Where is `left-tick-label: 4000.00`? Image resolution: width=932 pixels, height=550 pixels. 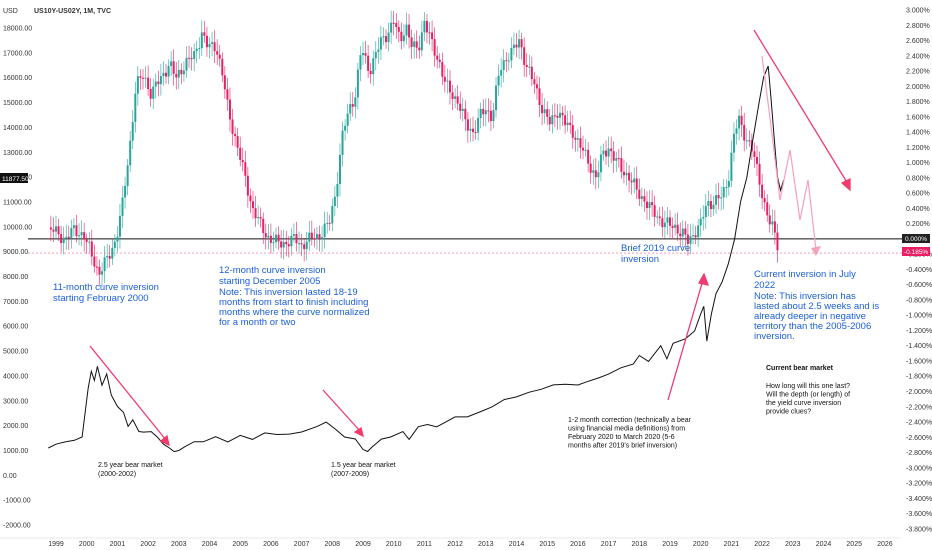
left-tick-label: 4000.00 is located at coordinates (15, 376).